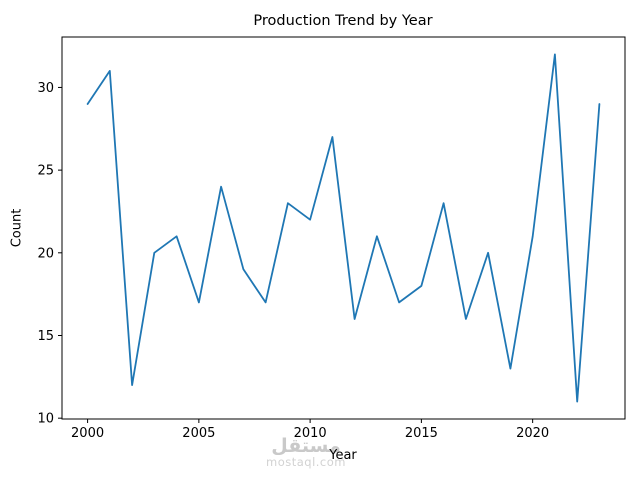 Image resolution: width=640 pixels, height=480 pixels. I want to click on chart-title: Production Trend by Year, so click(343, 21).